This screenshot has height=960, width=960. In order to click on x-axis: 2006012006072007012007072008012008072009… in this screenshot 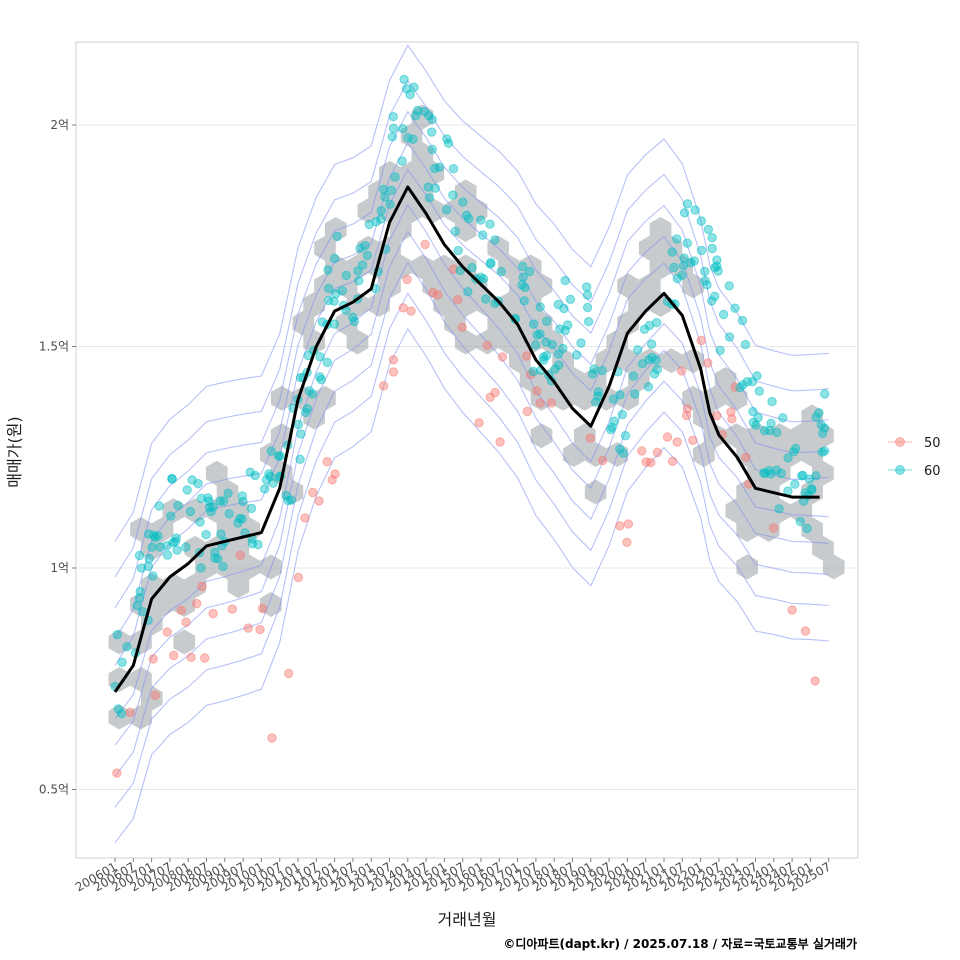, I will do `click(453, 876)`.